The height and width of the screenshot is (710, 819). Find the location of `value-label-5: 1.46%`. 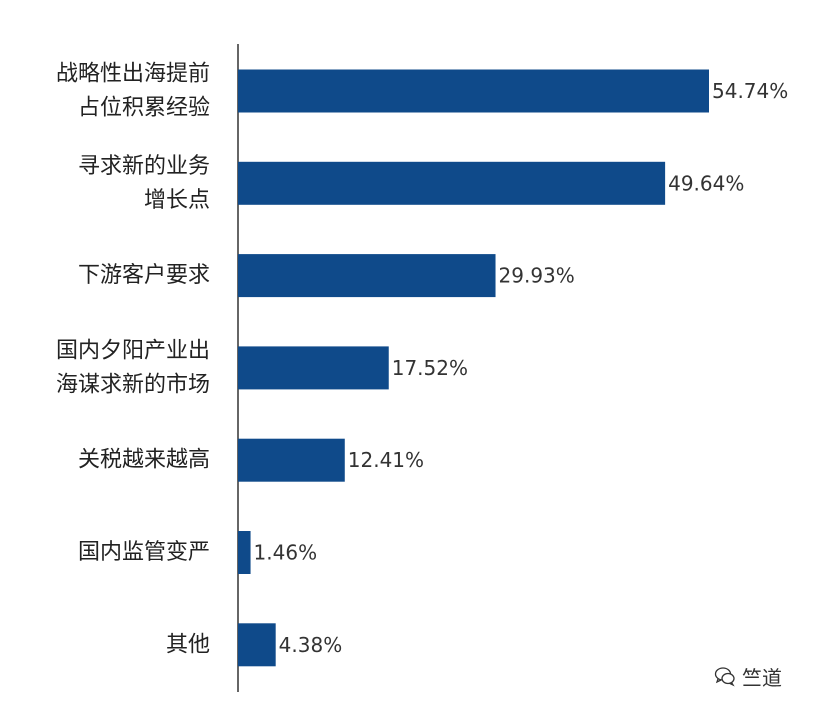

value-label-5: 1.46% is located at coordinates (286, 553).